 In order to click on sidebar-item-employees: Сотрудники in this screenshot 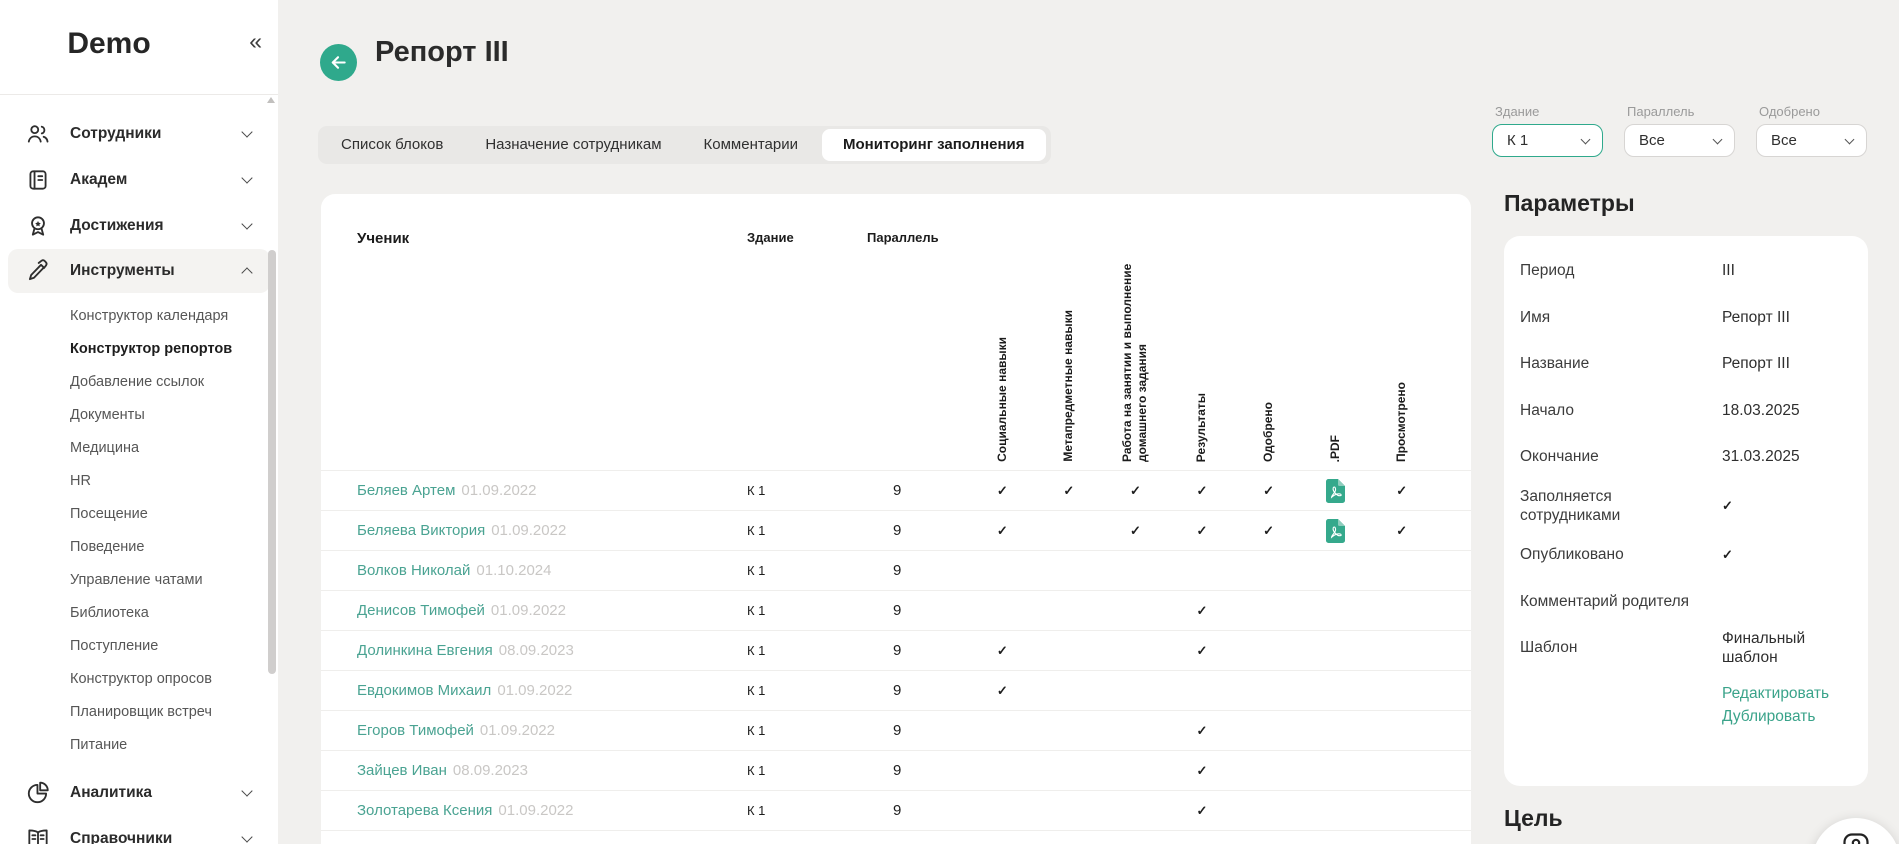, I will do `click(139, 134)`.